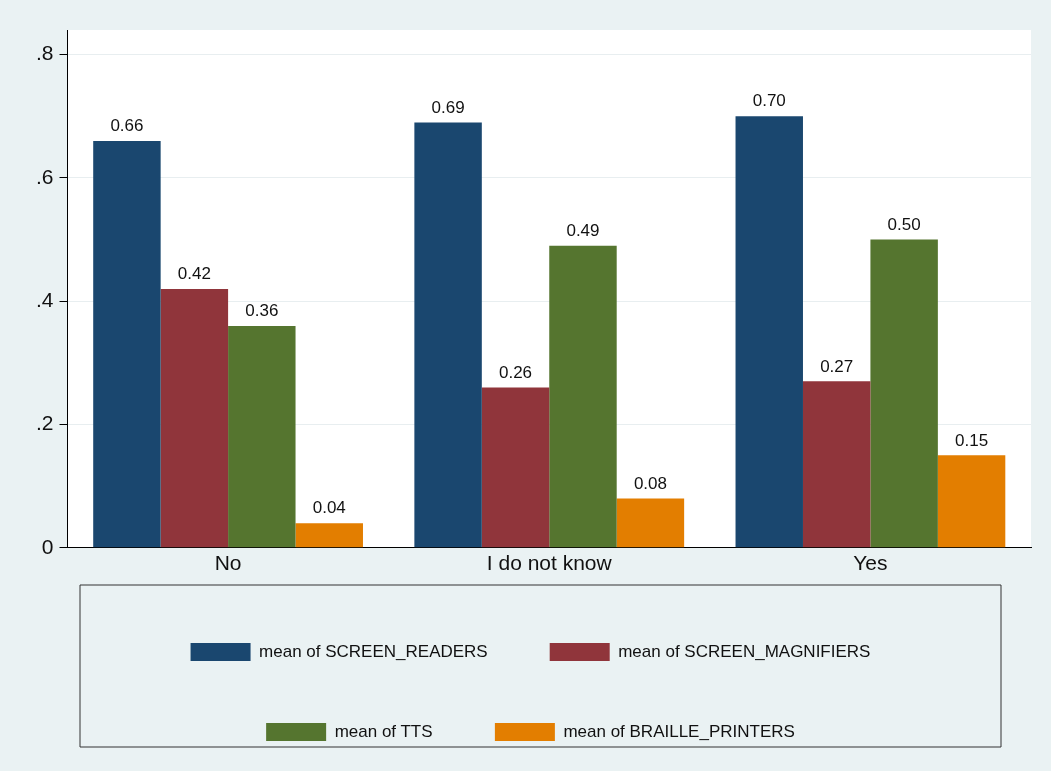  What do you see at coordinates (194, 274) in the screenshot?
I see `data-label: 0.42` at bounding box center [194, 274].